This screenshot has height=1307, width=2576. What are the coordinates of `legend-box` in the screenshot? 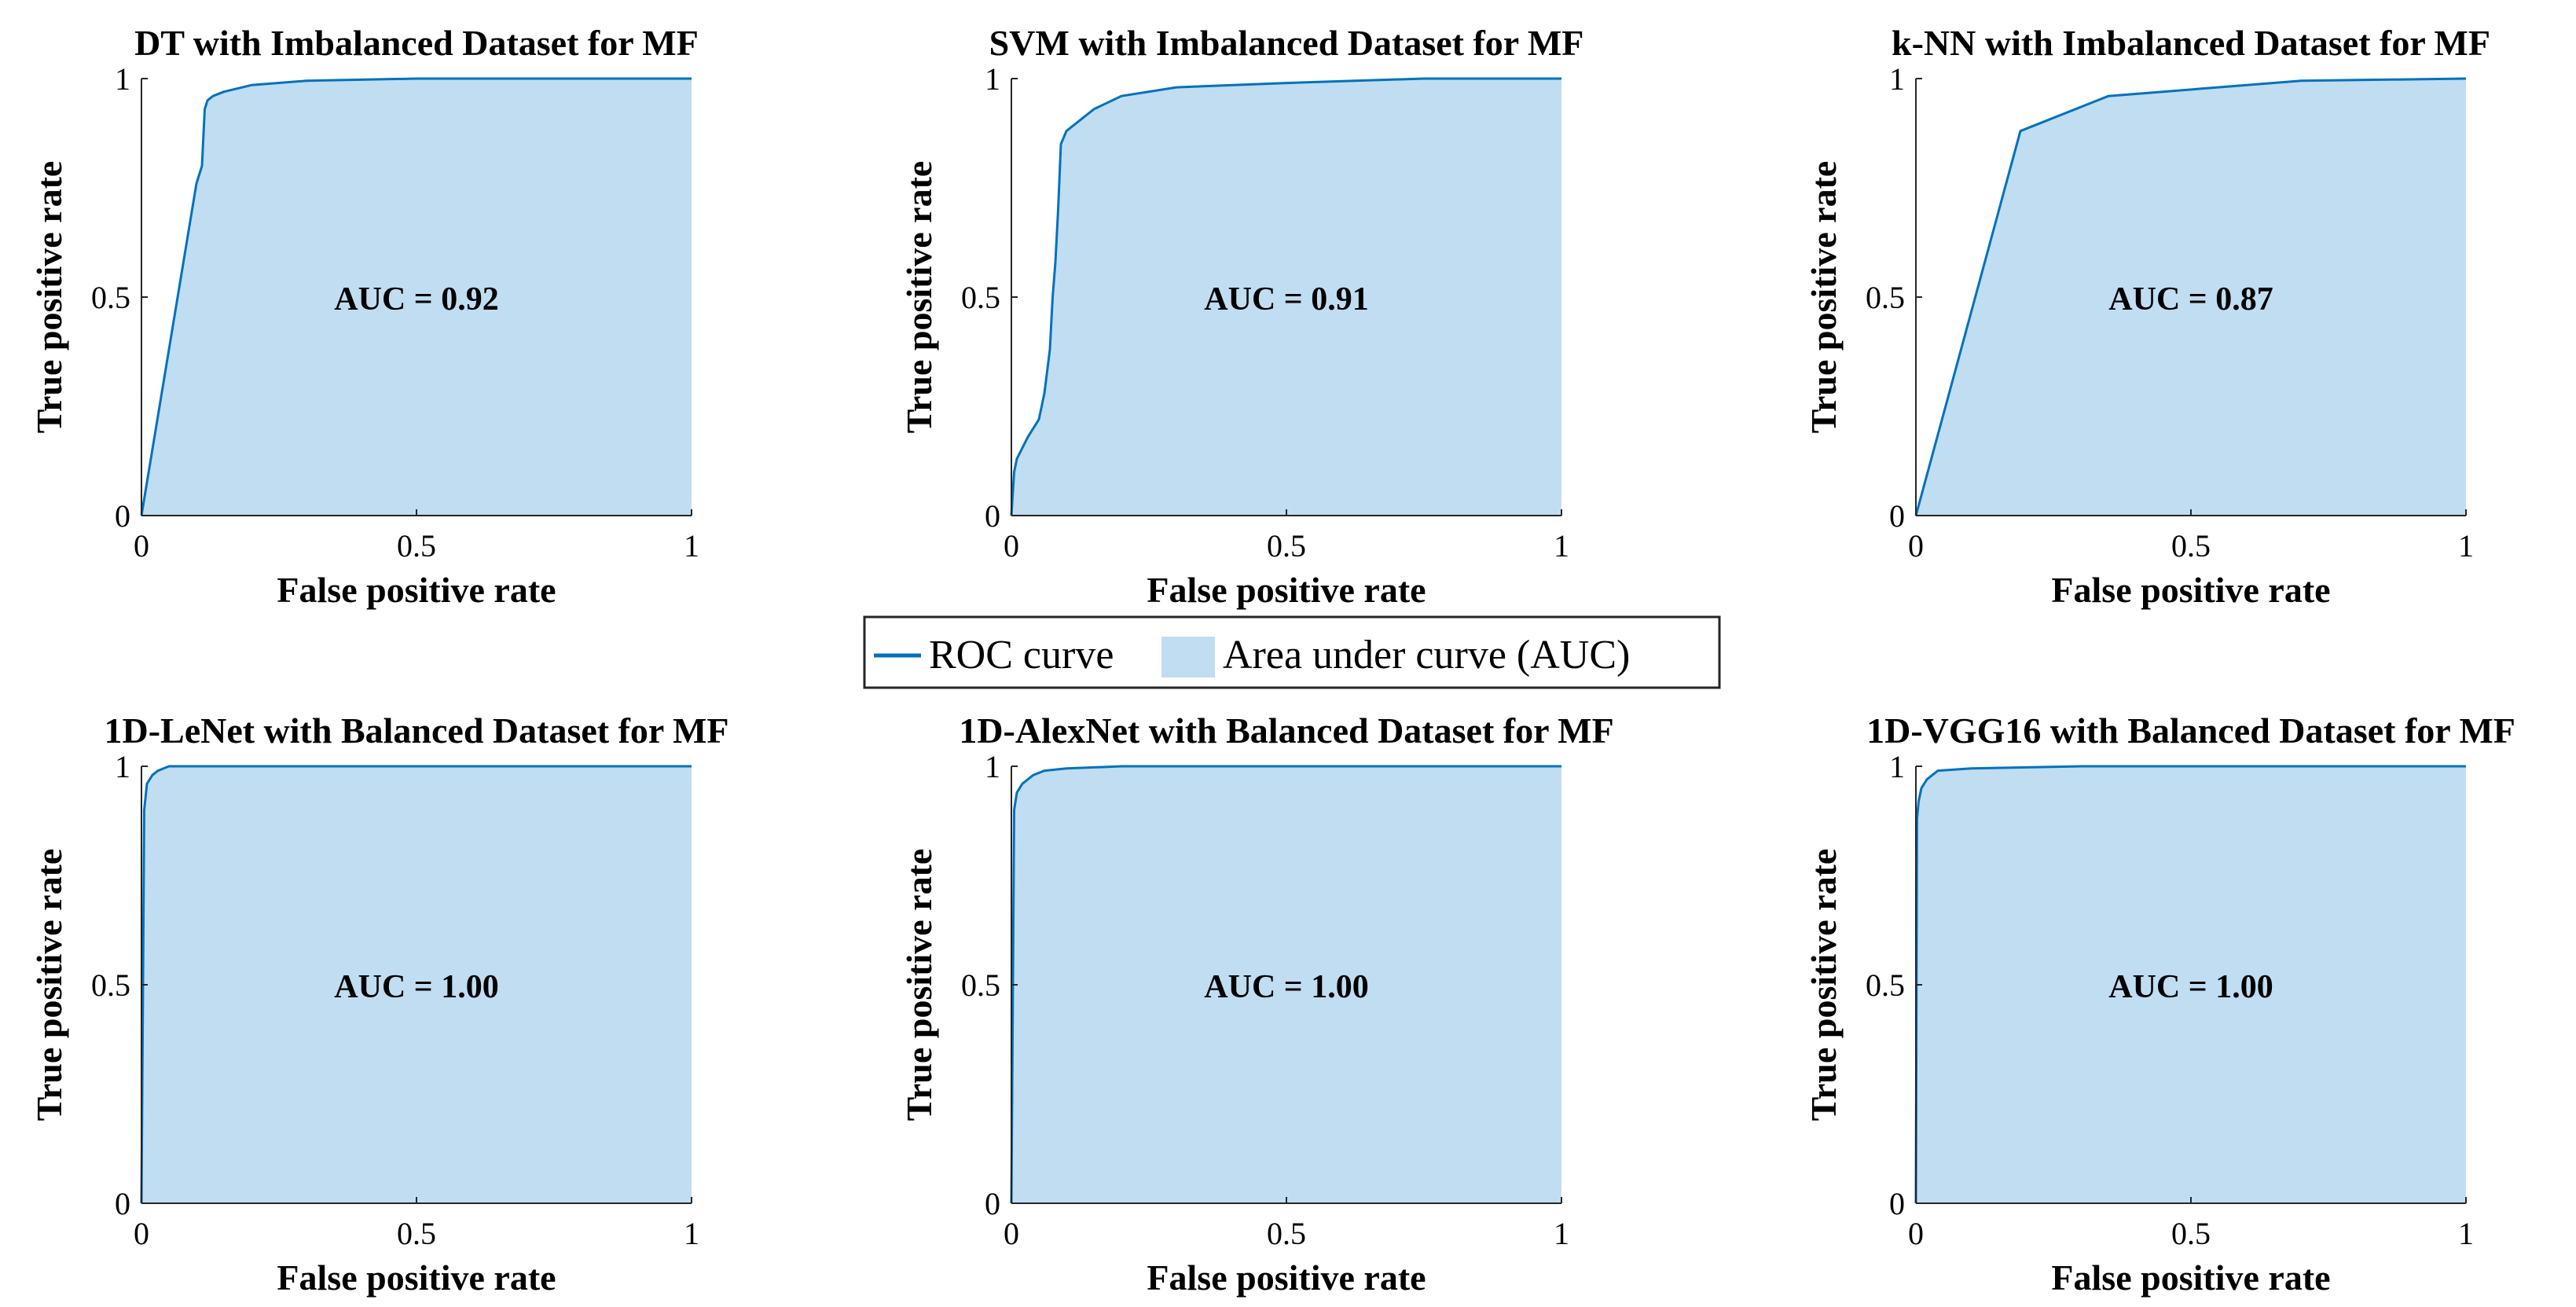 It's located at (1292, 652).